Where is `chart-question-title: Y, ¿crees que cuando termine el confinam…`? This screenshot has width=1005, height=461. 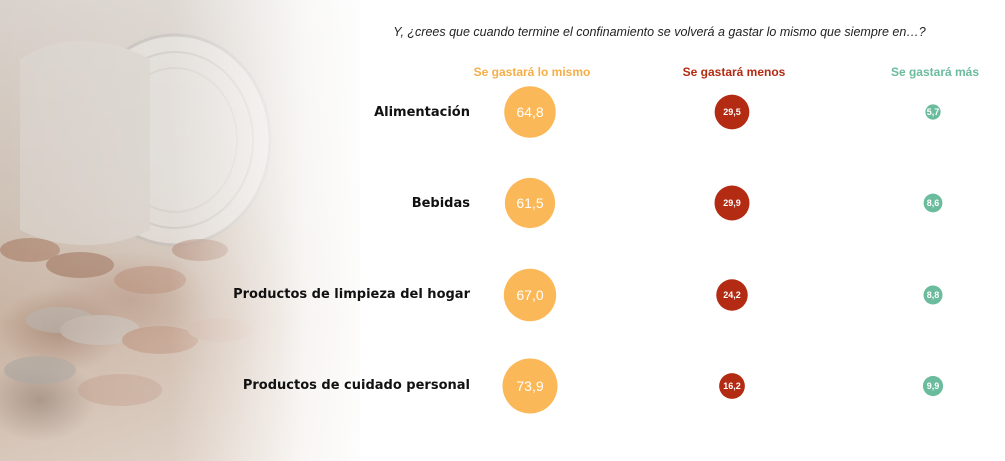 chart-question-title: Y, ¿crees que cuando termine el confinam… is located at coordinates (659, 32).